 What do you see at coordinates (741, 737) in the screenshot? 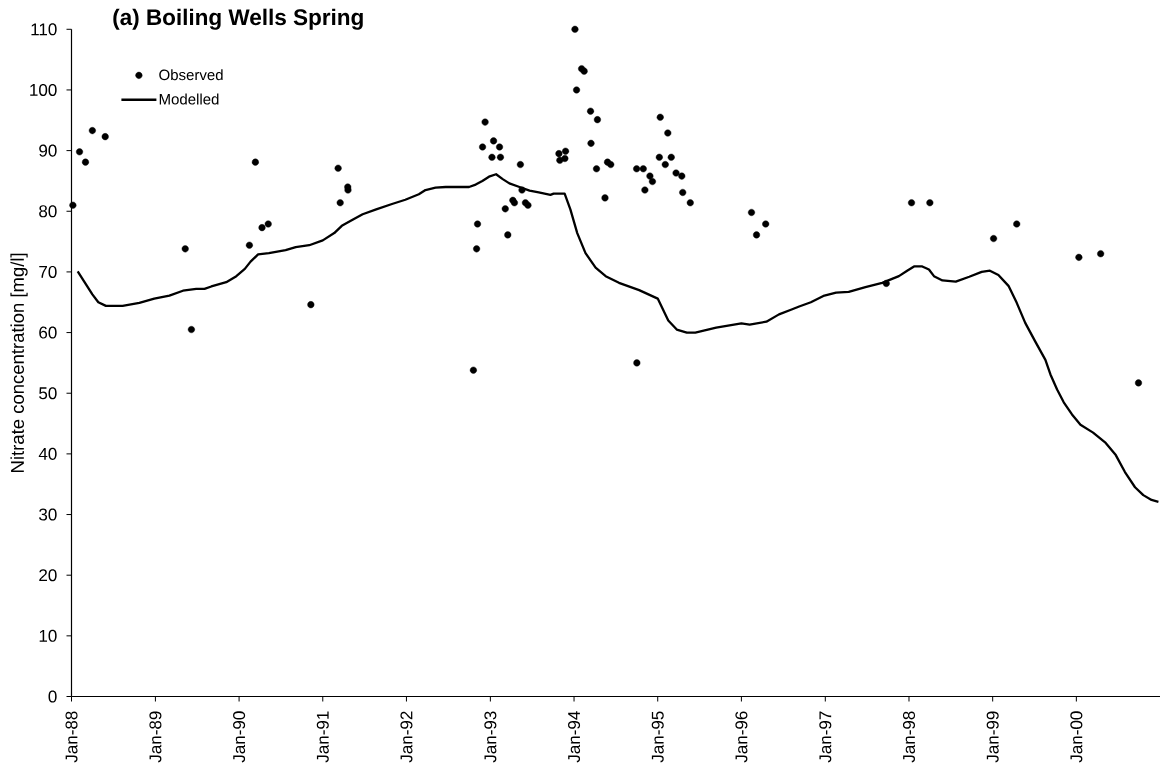
I see `x-tick-label: Jan-96` at bounding box center [741, 737].